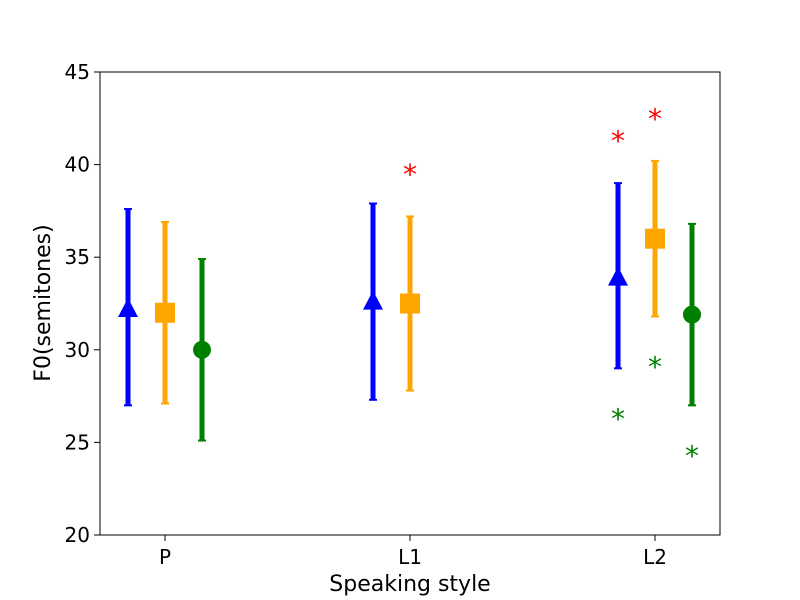 The image size is (800, 600). I want to click on y-tick-label: 30, so click(77, 350).